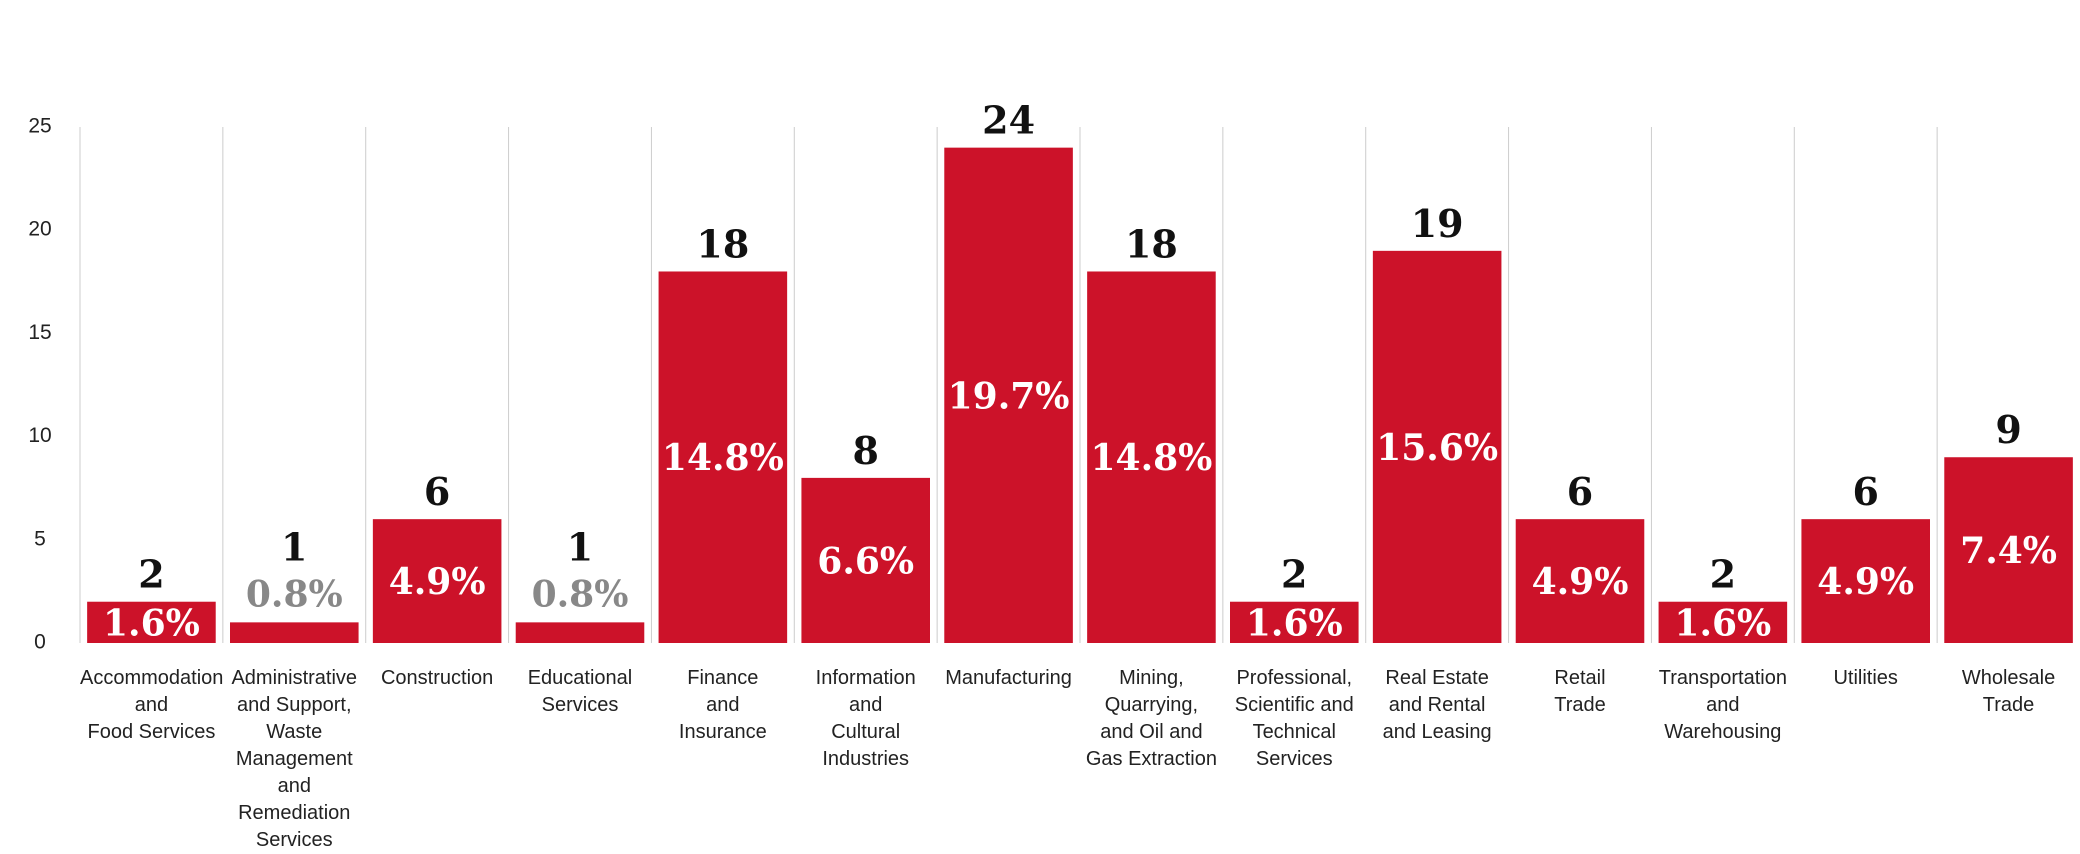 The image size is (2080, 854). Describe the element at coordinates (1865, 678) in the screenshot. I see `x-tick-label: Utilities` at that location.